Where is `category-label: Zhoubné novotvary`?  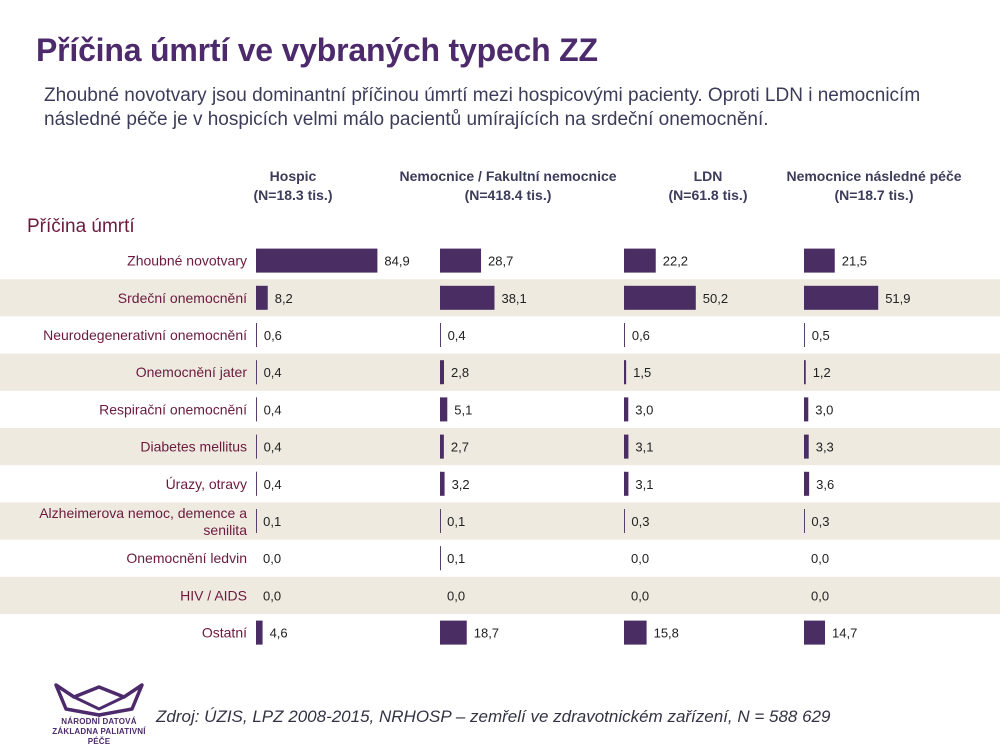 category-label: Zhoubné novotvary is located at coordinates (187, 261).